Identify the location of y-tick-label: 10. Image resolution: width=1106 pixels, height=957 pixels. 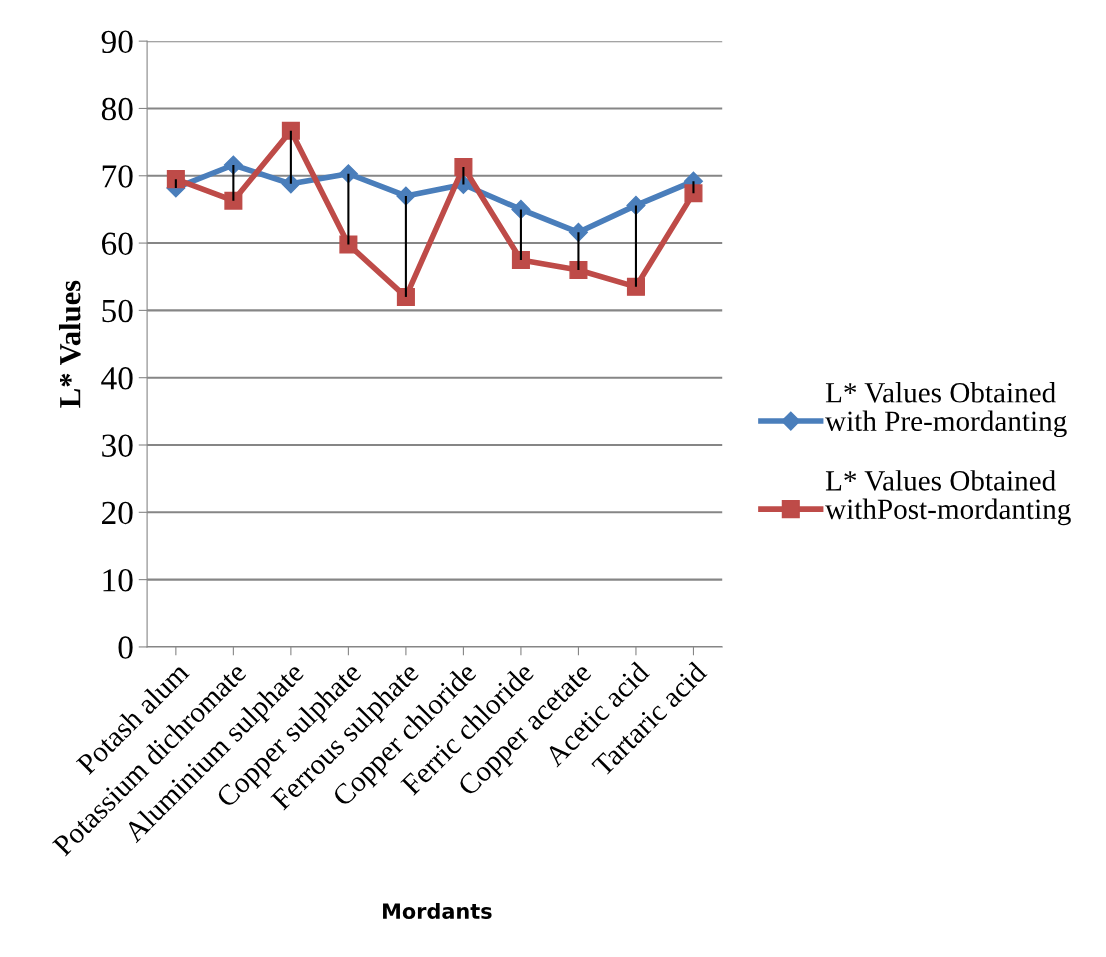
(118, 580).